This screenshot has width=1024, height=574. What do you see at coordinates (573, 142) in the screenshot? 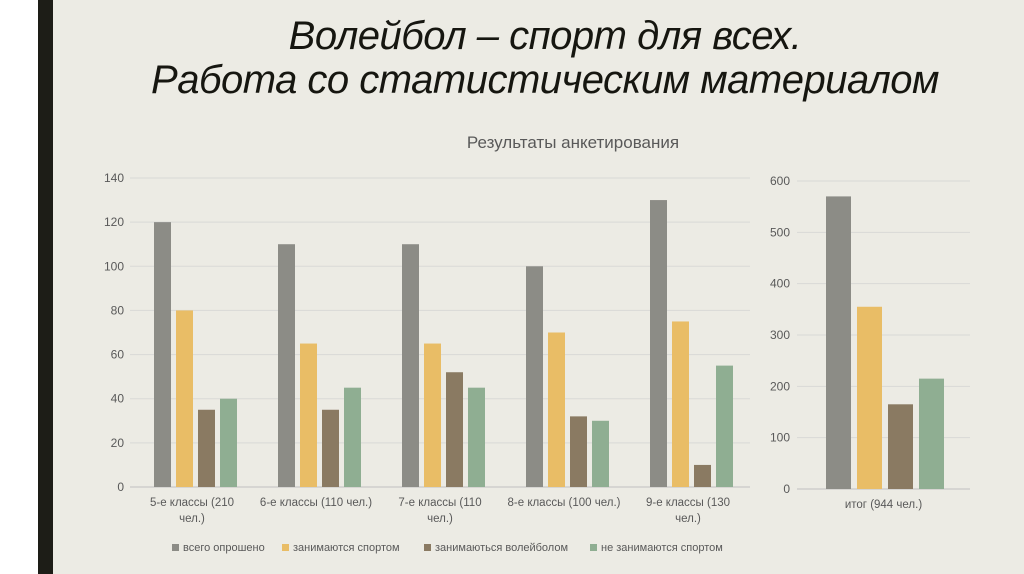
I see `chart-title: Результаты анкетирования` at bounding box center [573, 142].